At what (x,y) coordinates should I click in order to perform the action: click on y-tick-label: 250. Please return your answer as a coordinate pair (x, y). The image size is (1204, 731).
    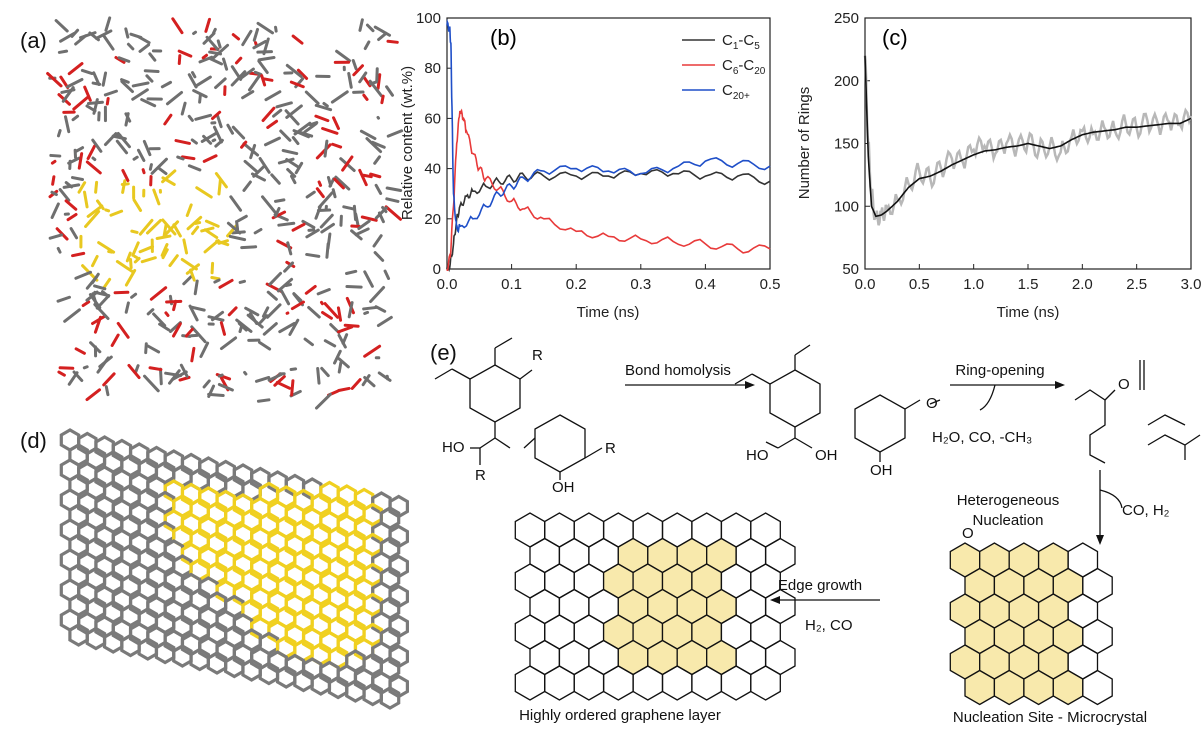
    Looking at the image, I should click on (846, 18).